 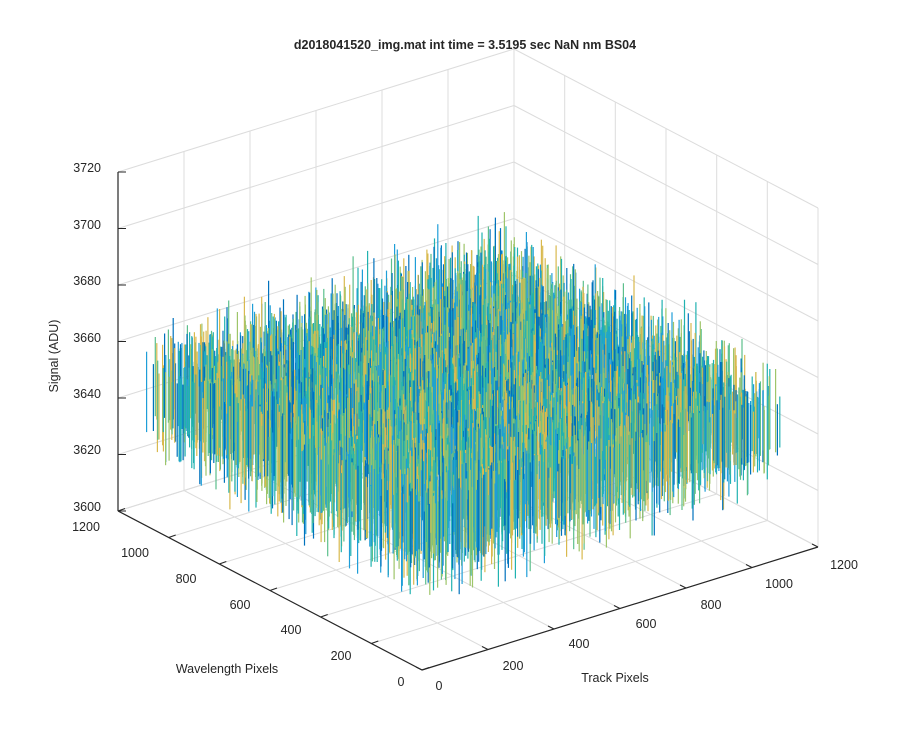 What do you see at coordinates (87, 394) in the screenshot?
I see `z-tick-3640: 3640` at bounding box center [87, 394].